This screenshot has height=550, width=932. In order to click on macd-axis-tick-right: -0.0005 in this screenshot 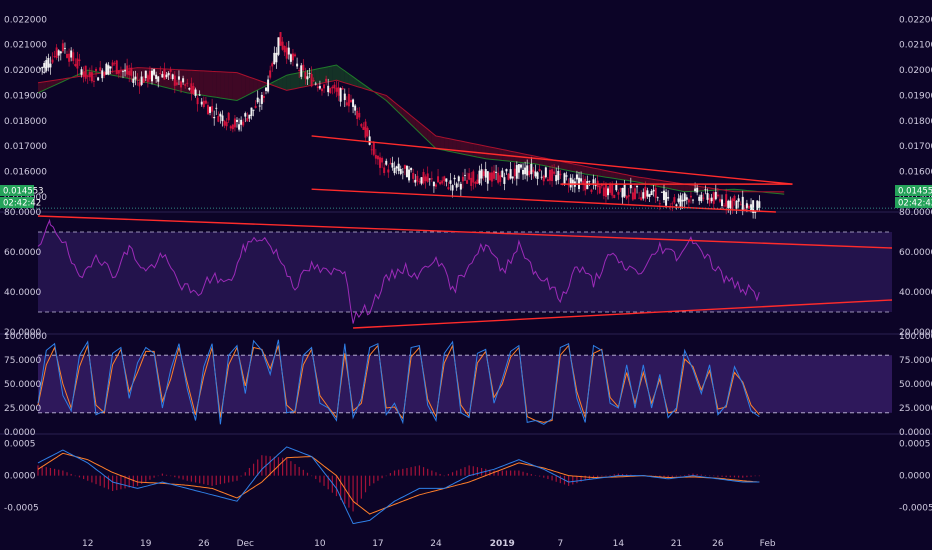, I will do `click(915, 509)`.